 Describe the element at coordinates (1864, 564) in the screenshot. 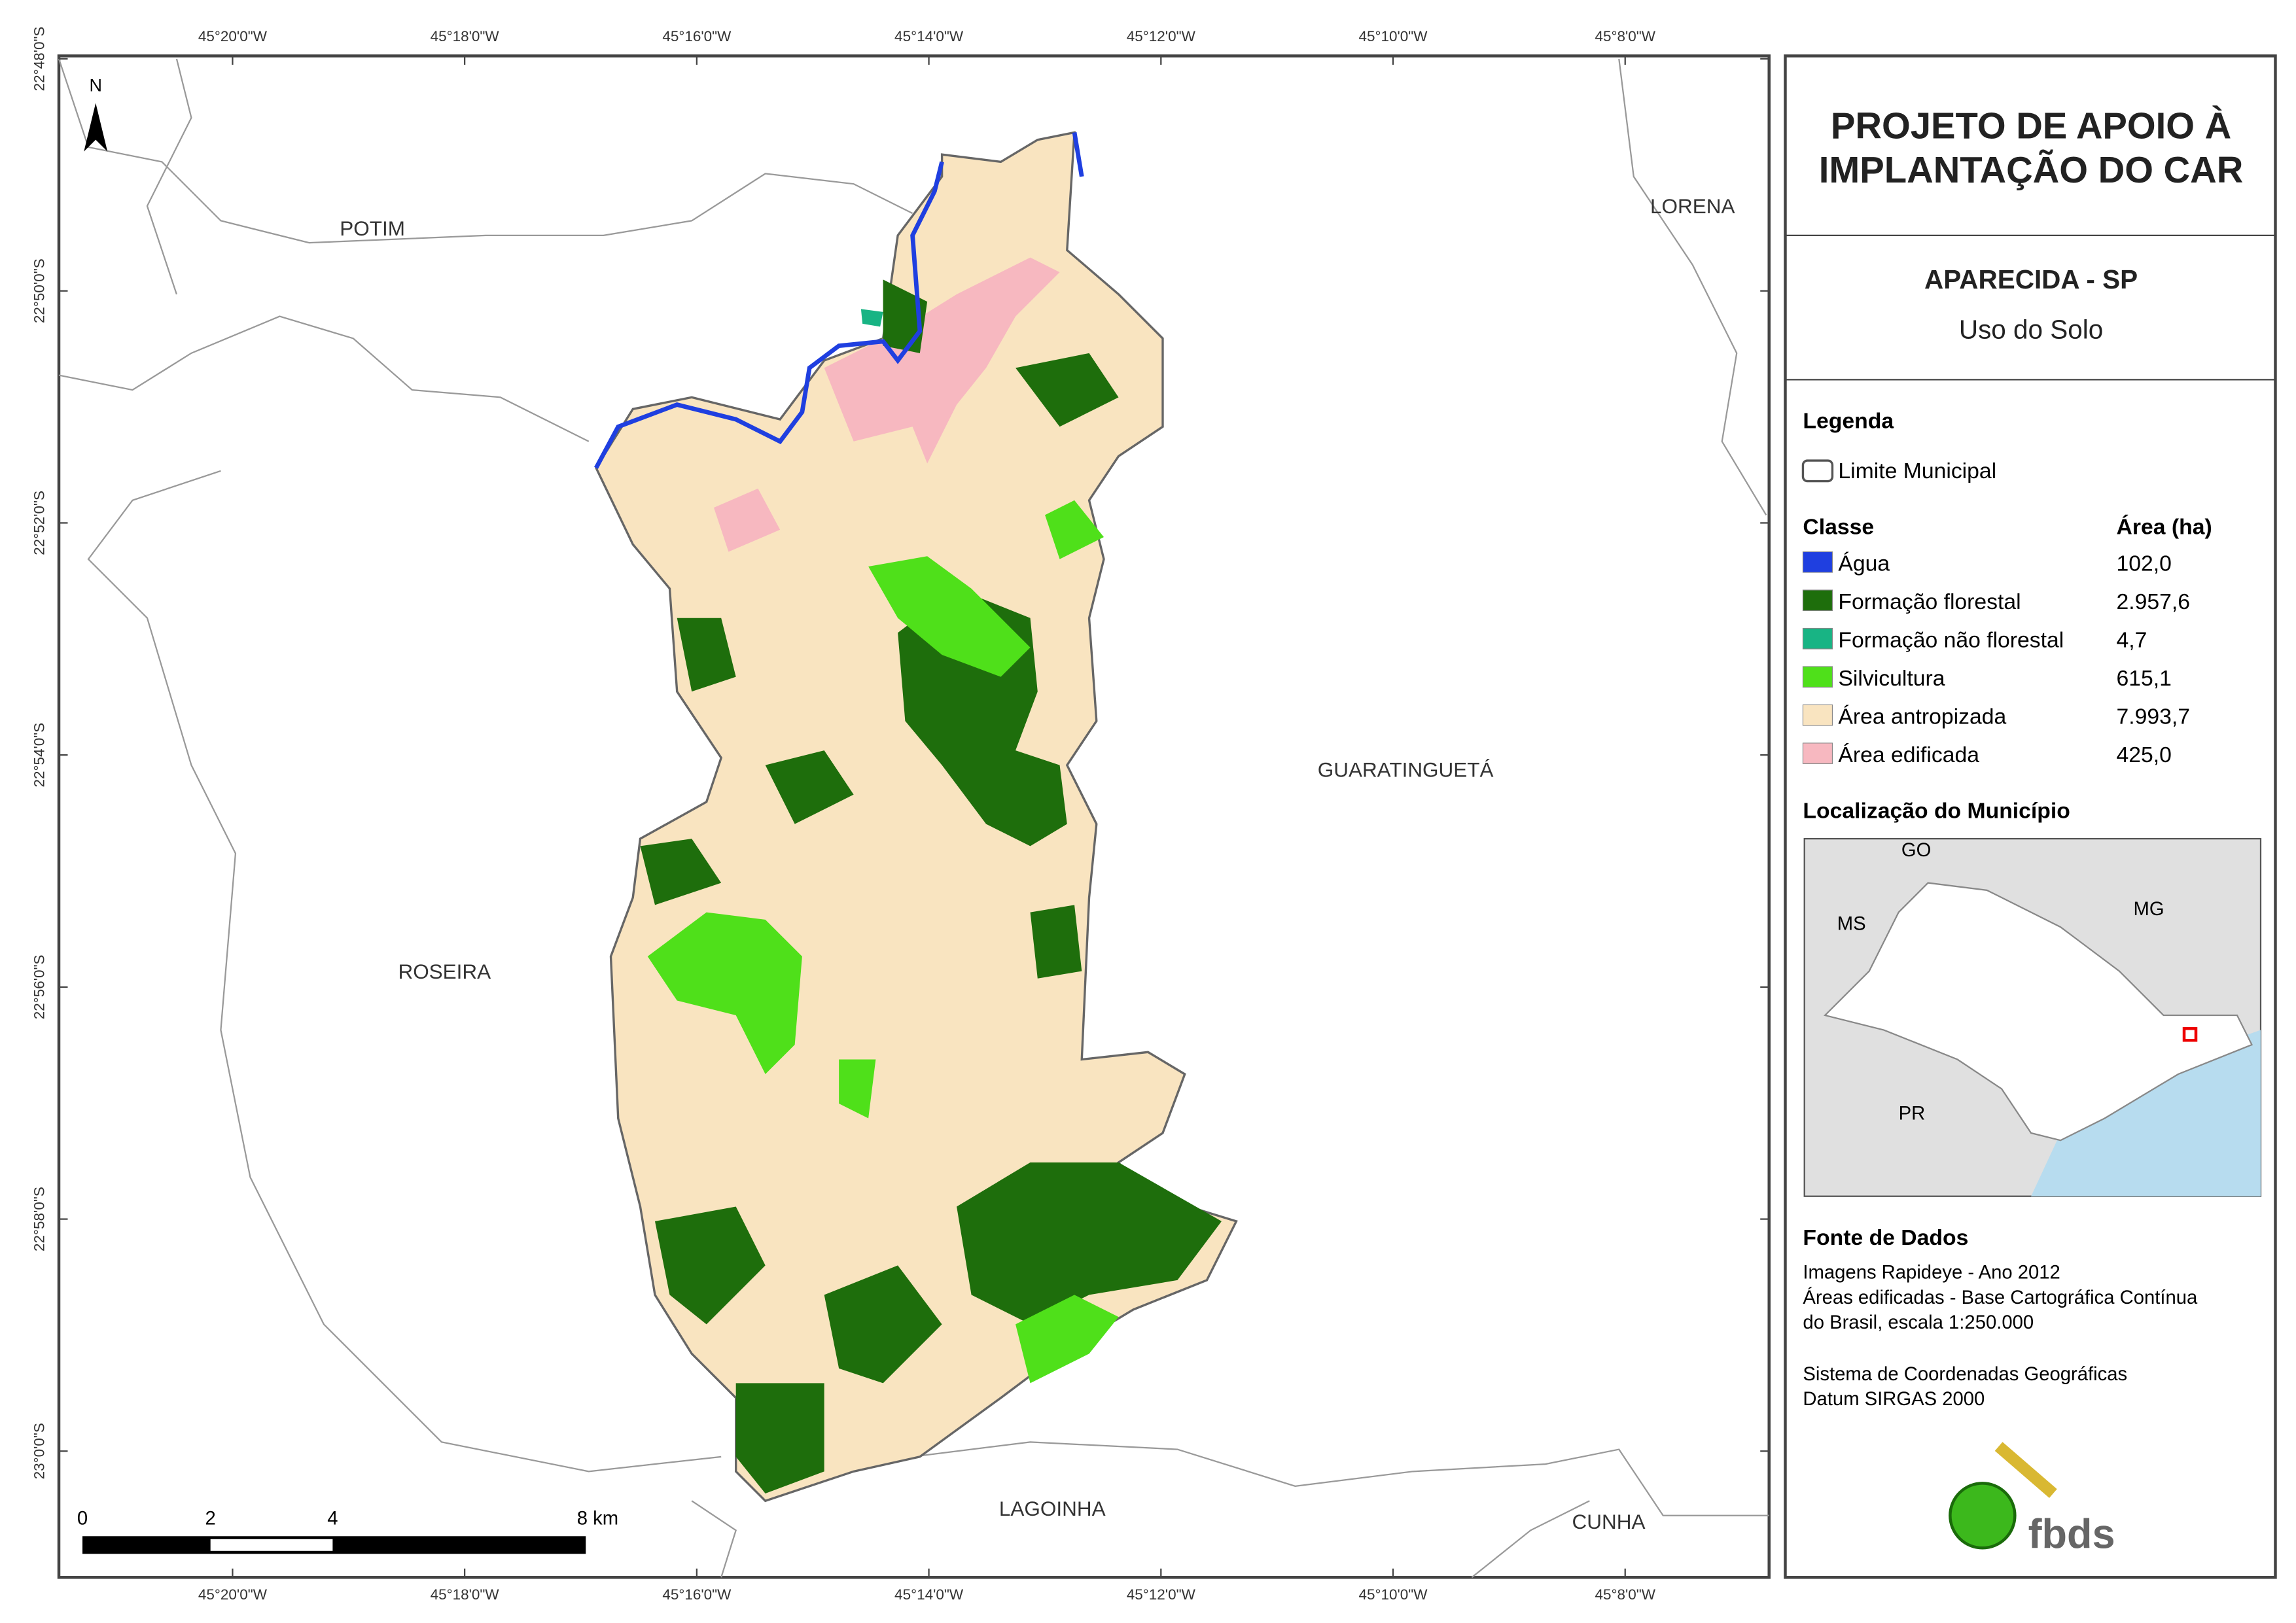

I see `legend-label: Água` at that location.